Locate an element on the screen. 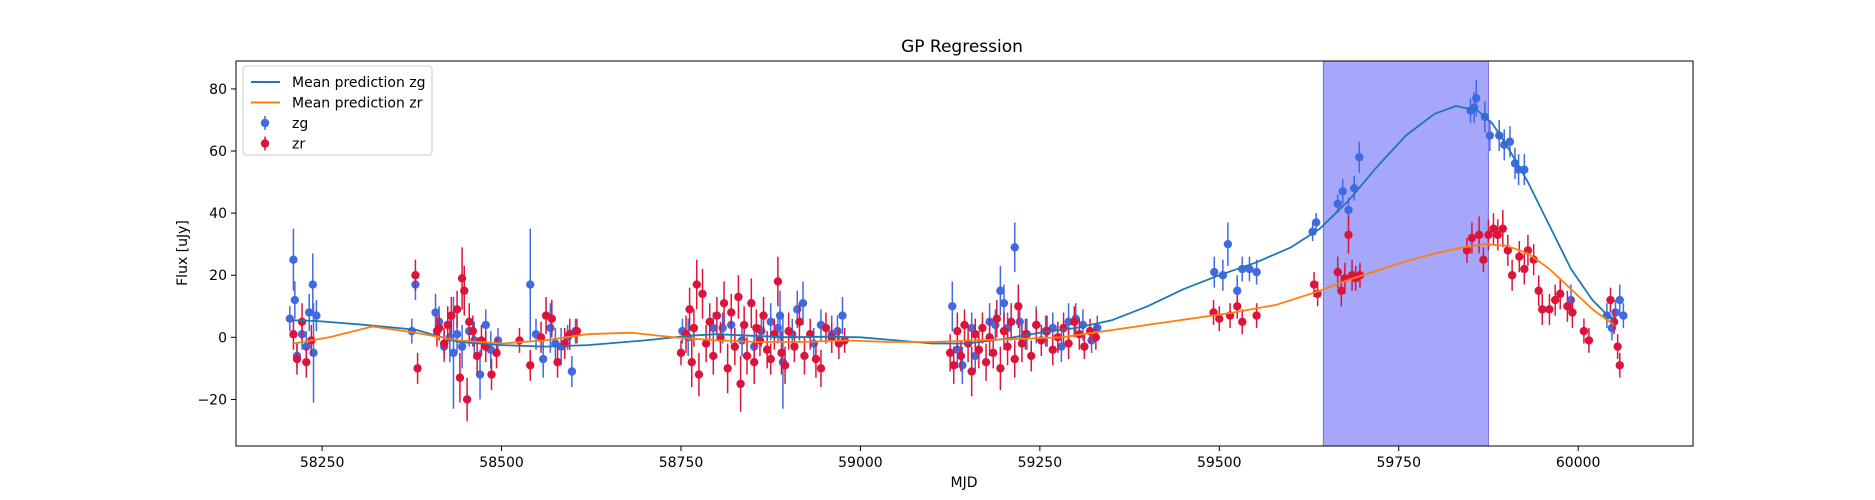  legend-swatch-marker is located at coordinates (265, 143).